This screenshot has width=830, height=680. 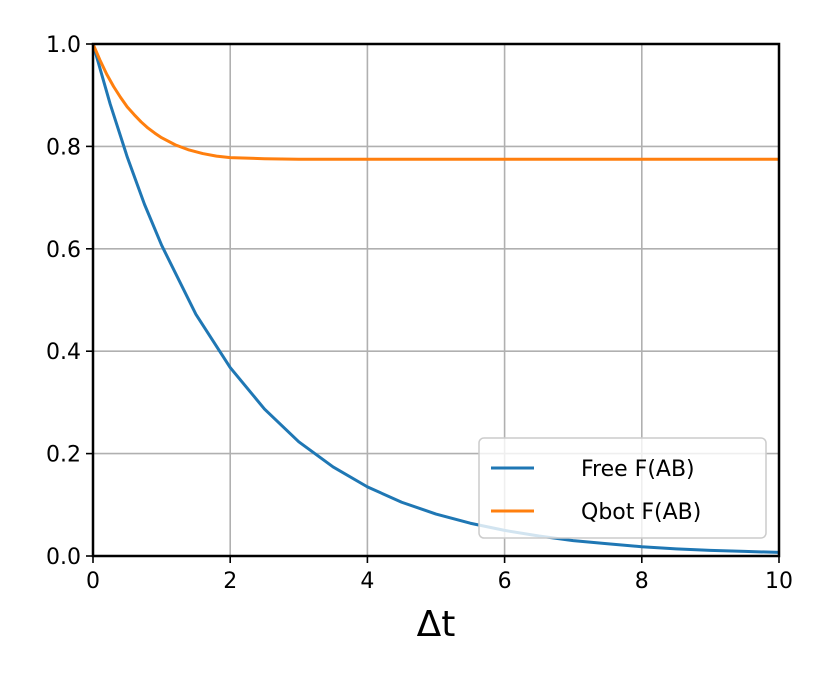 What do you see at coordinates (779, 581) in the screenshot?
I see `x-tick-label: 10` at bounding box center [779, 581].